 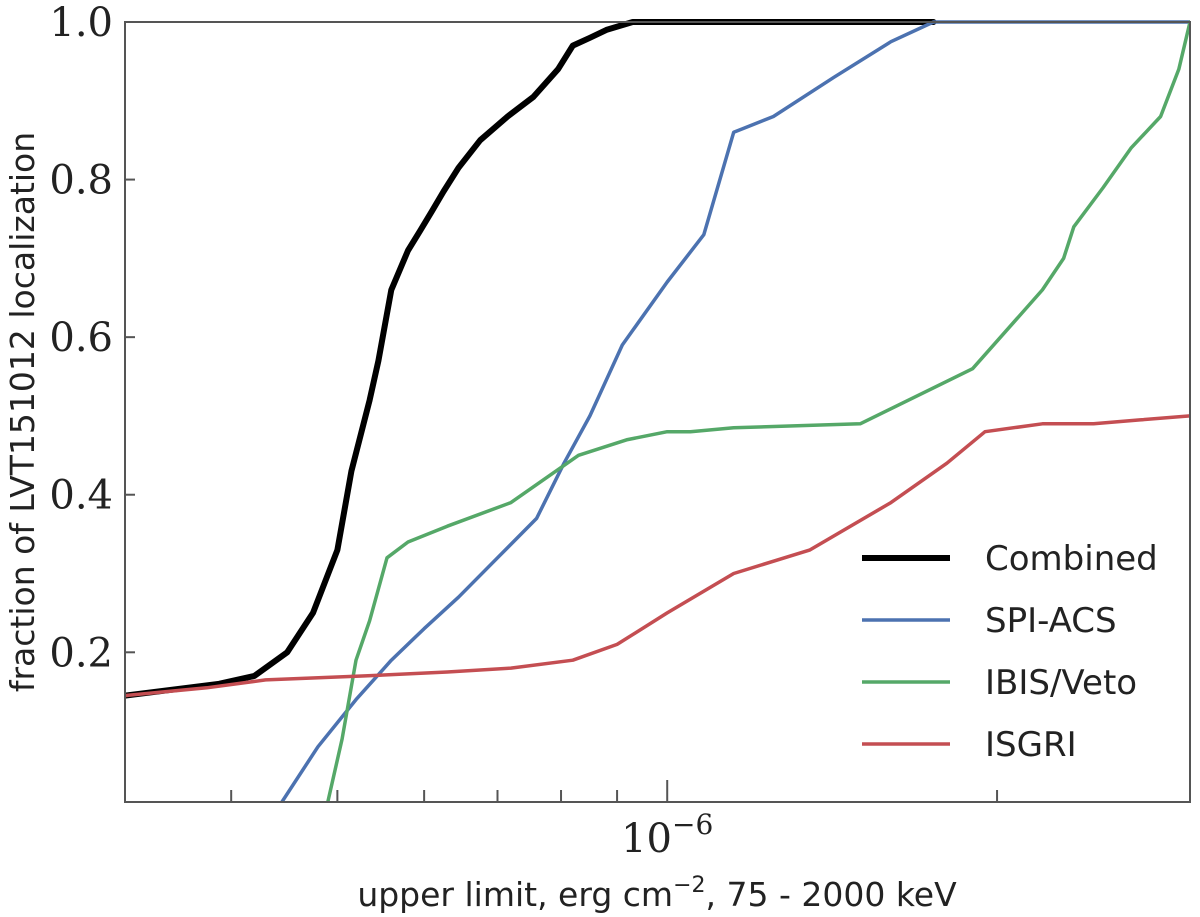 What do you see at coordinates (81, 653) in the screenshot?
I see `y-tick-label: 0.2` at bounding box center [81, 653].